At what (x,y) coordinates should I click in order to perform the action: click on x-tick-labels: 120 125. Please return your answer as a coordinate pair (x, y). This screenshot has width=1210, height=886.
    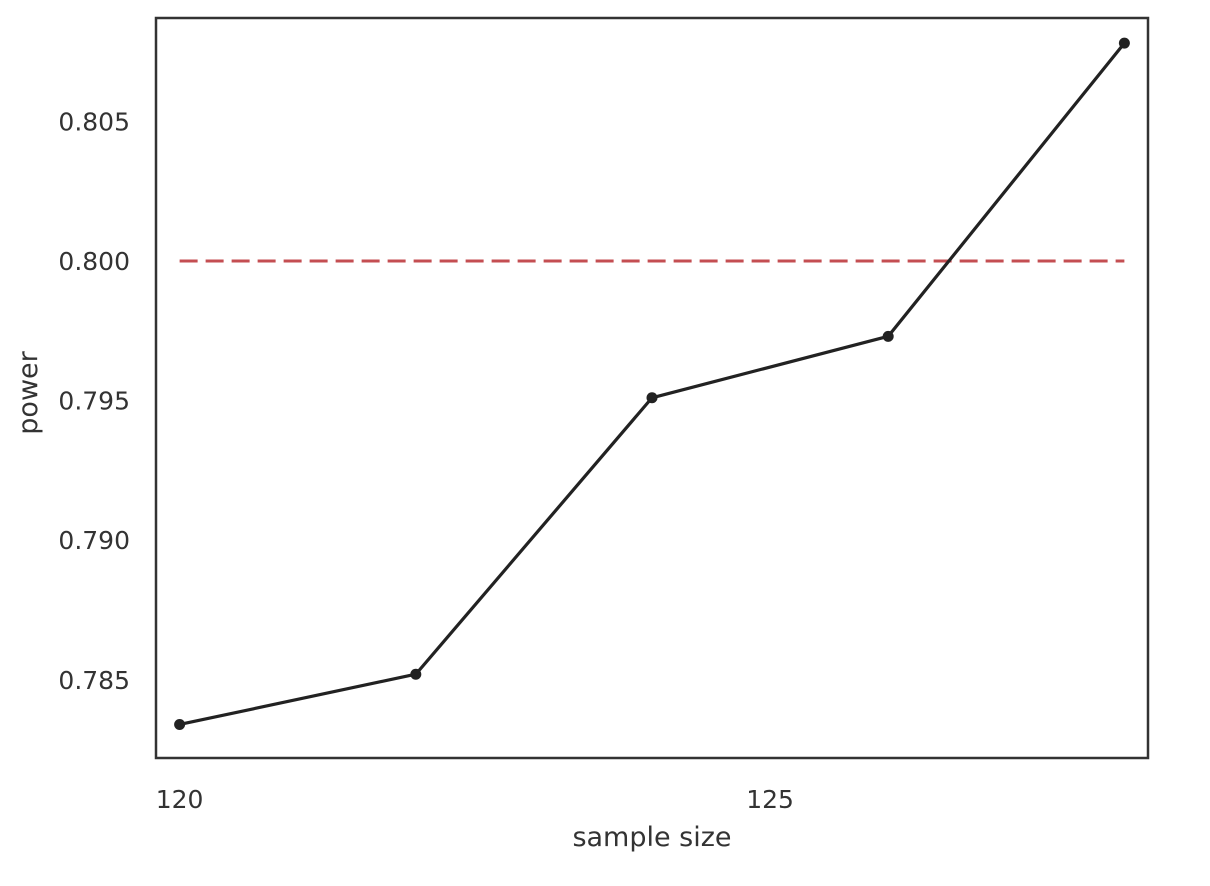
    Looking at the image, I should click on (475, 799).